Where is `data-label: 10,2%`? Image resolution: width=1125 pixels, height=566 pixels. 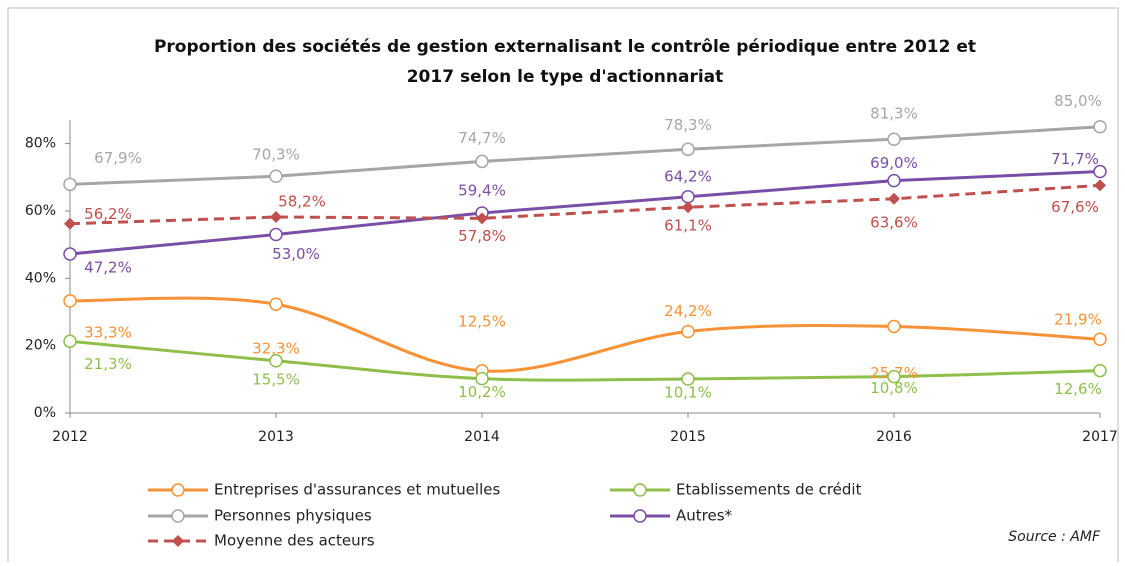 data-label: 10,2% is located at coordinates (482, 392).